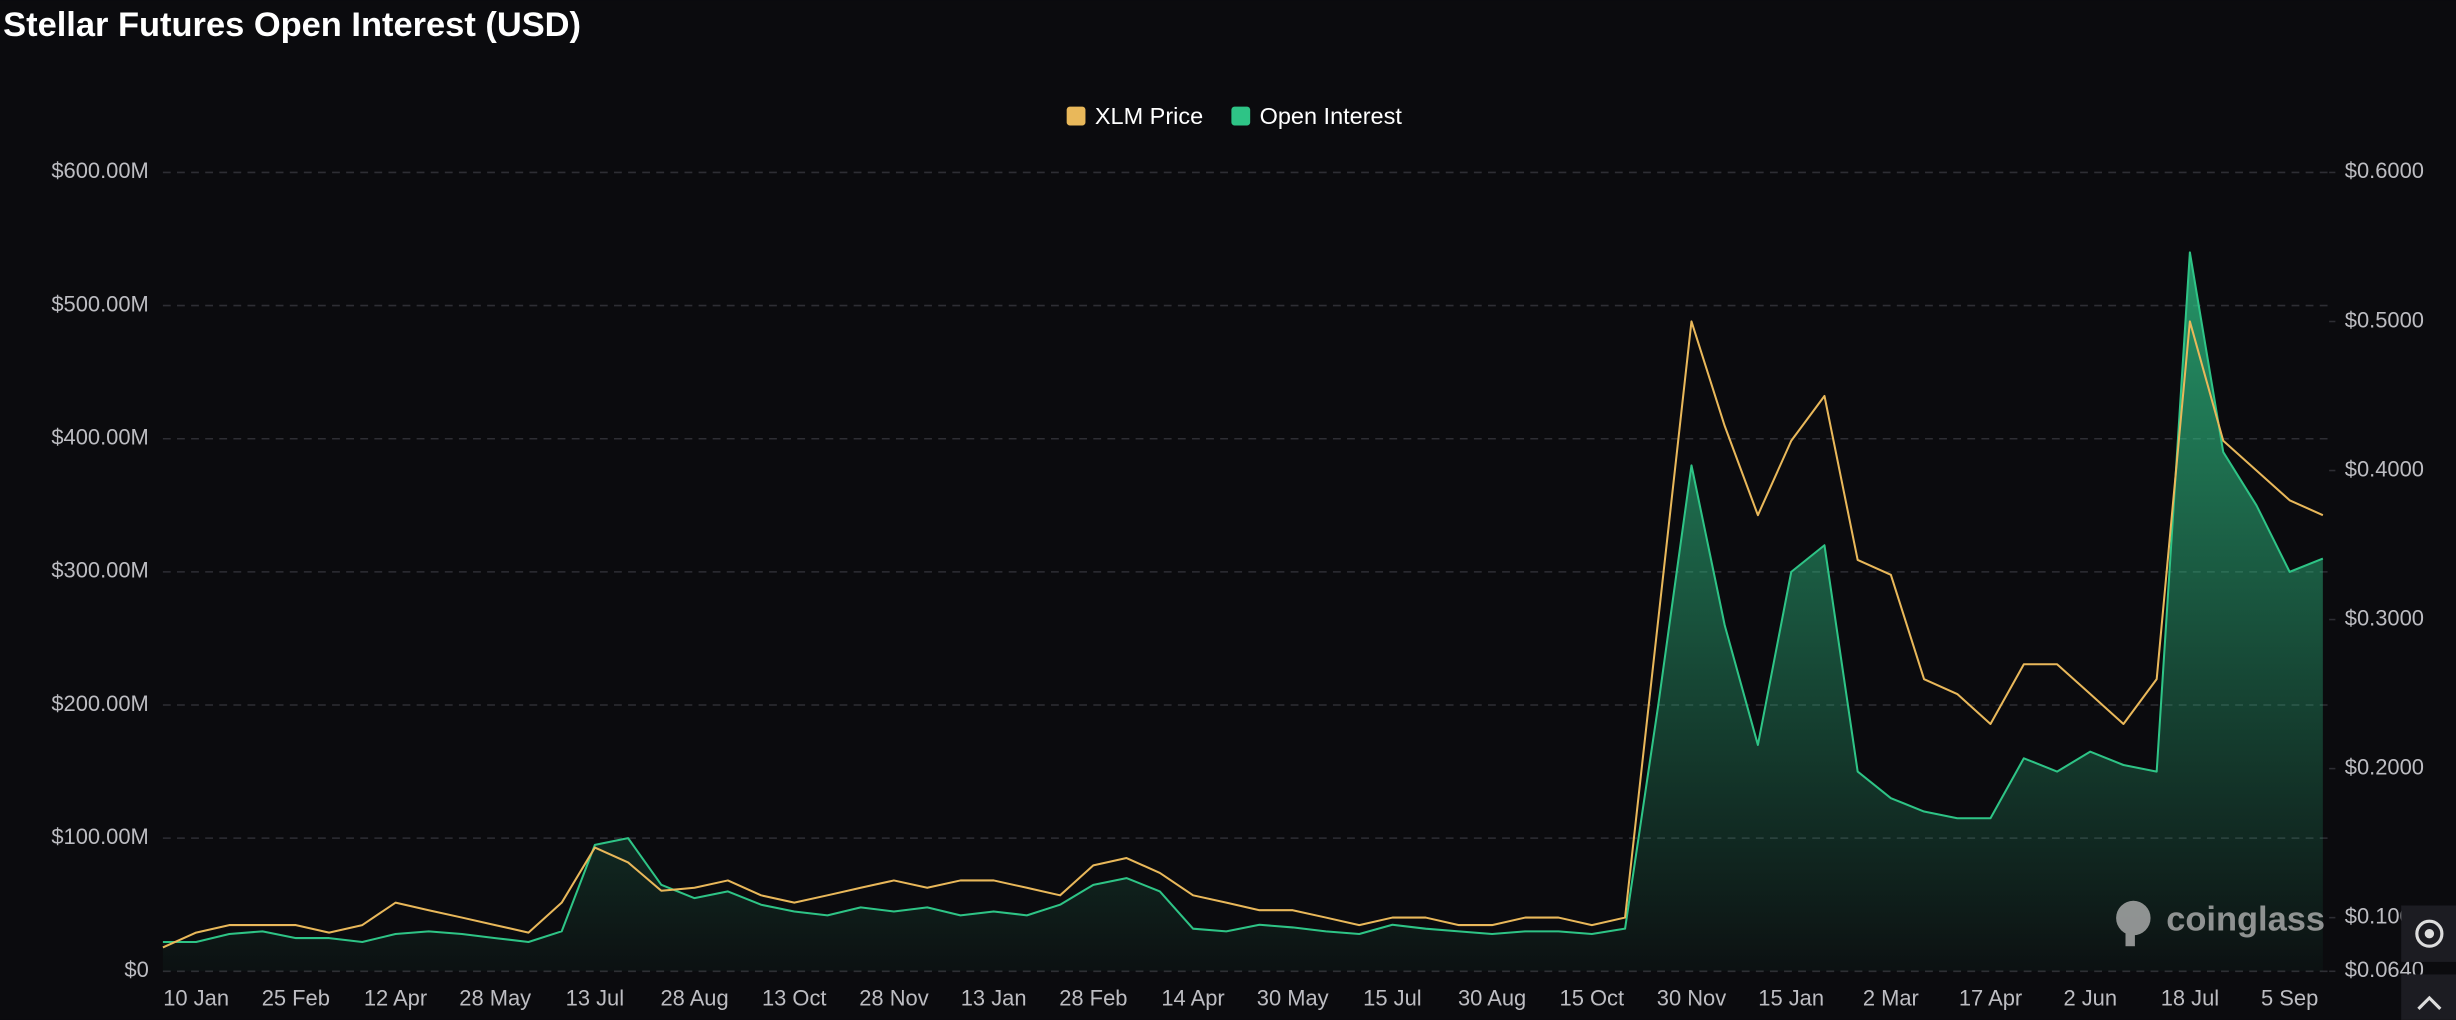  What do you see at coordinates (99, 570) in the screenshot?
I see `y-tick-label: $300.00M` at bounding box center [99, 570].